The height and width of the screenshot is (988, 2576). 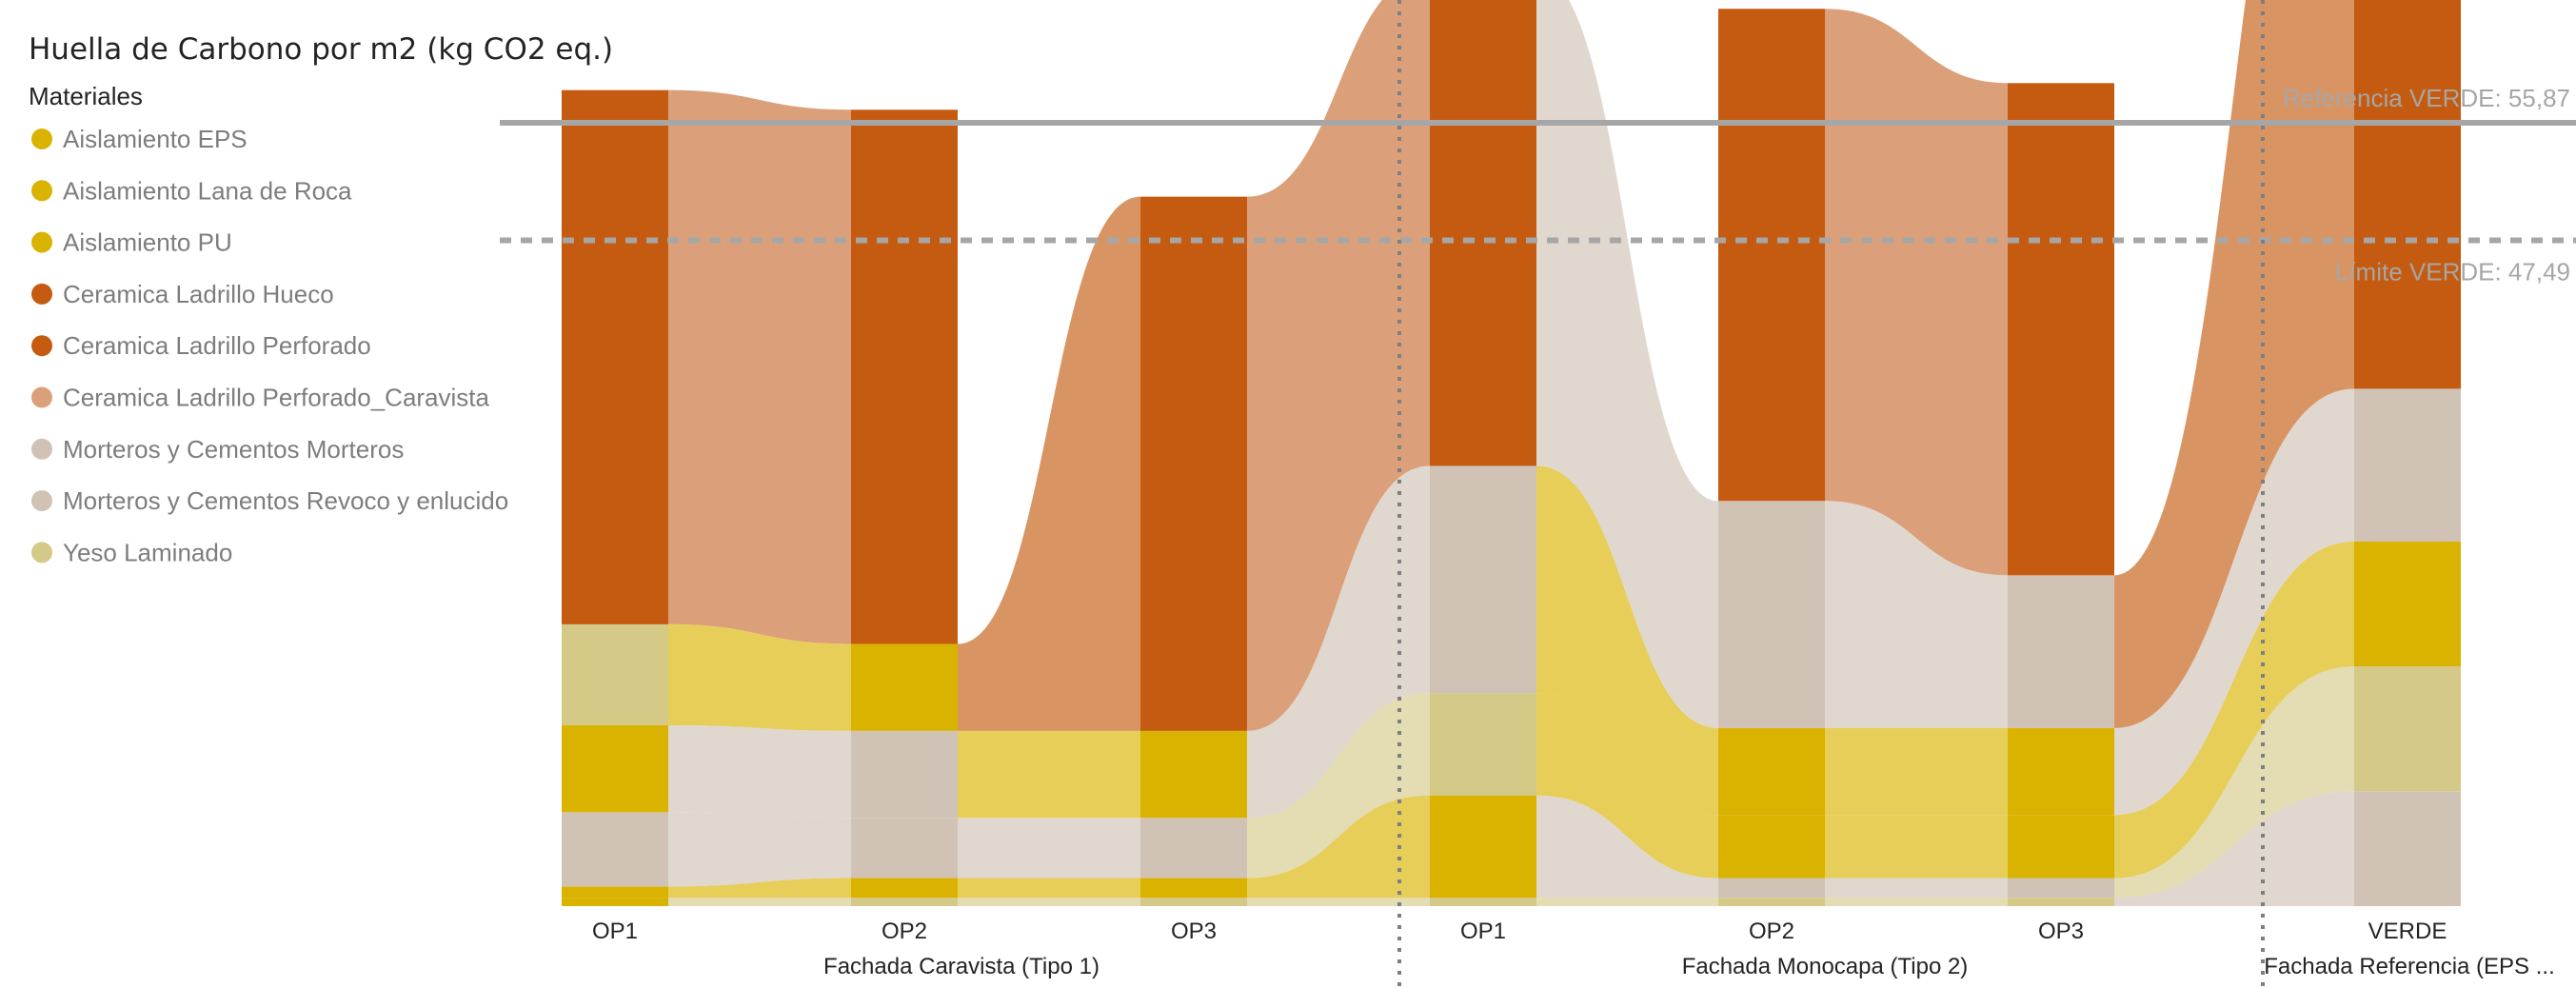 What do you see at coordinates (198, 294) in the screenshot?
I see `legend-item-label: Ceramica Ladrillo Hueco` at bounding box center [198, 294].